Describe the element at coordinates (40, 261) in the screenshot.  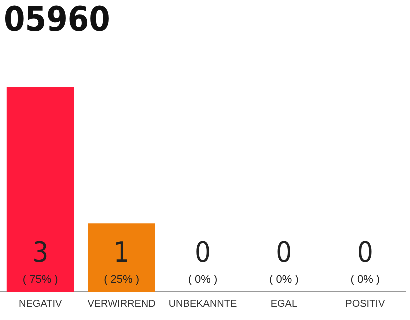
I see `data-label: 3 ( 75% )` at that location.